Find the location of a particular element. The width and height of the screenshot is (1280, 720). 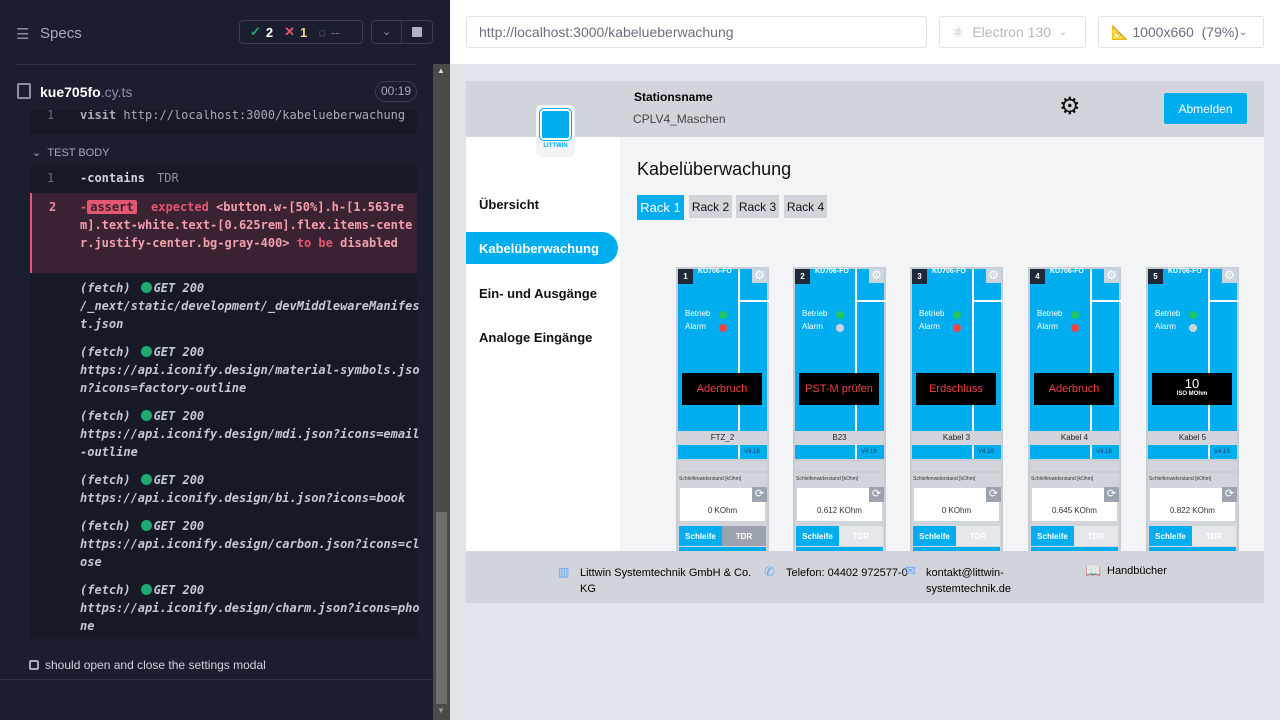

rack-tab: Rack 4 is located at coordinates (805, 206).